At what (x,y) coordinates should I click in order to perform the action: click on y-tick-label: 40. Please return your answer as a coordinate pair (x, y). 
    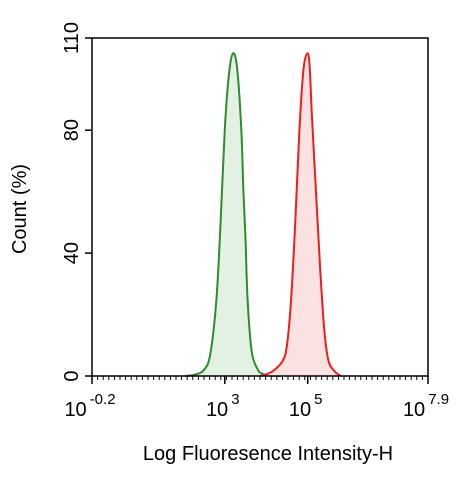
    Looking at the image, I should click on (72, 253).